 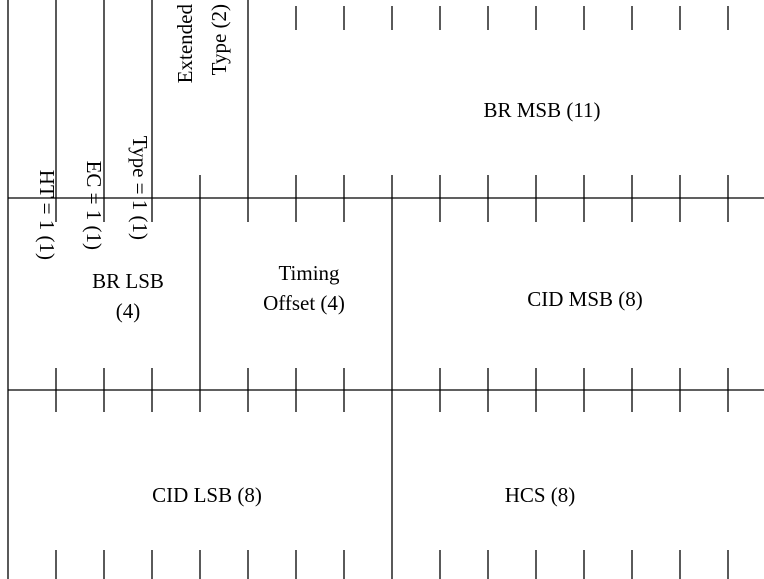 I want to click on row2-field-boundaries, so click(x=296, y=294).